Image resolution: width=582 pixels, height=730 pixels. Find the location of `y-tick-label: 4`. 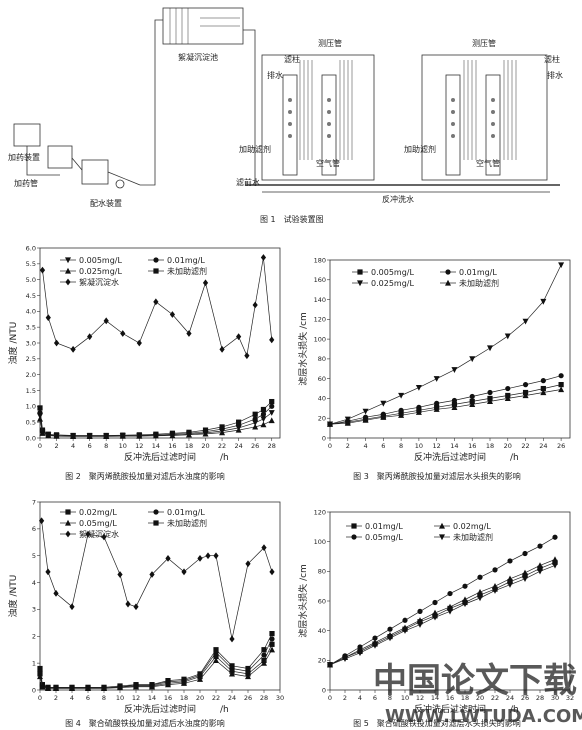

y-tick-label: 4 is located at coordinates (34, 583).